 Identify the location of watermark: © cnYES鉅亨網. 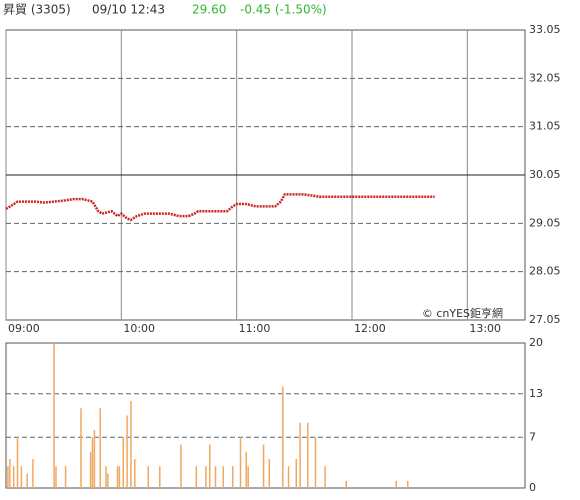
(462, 313).